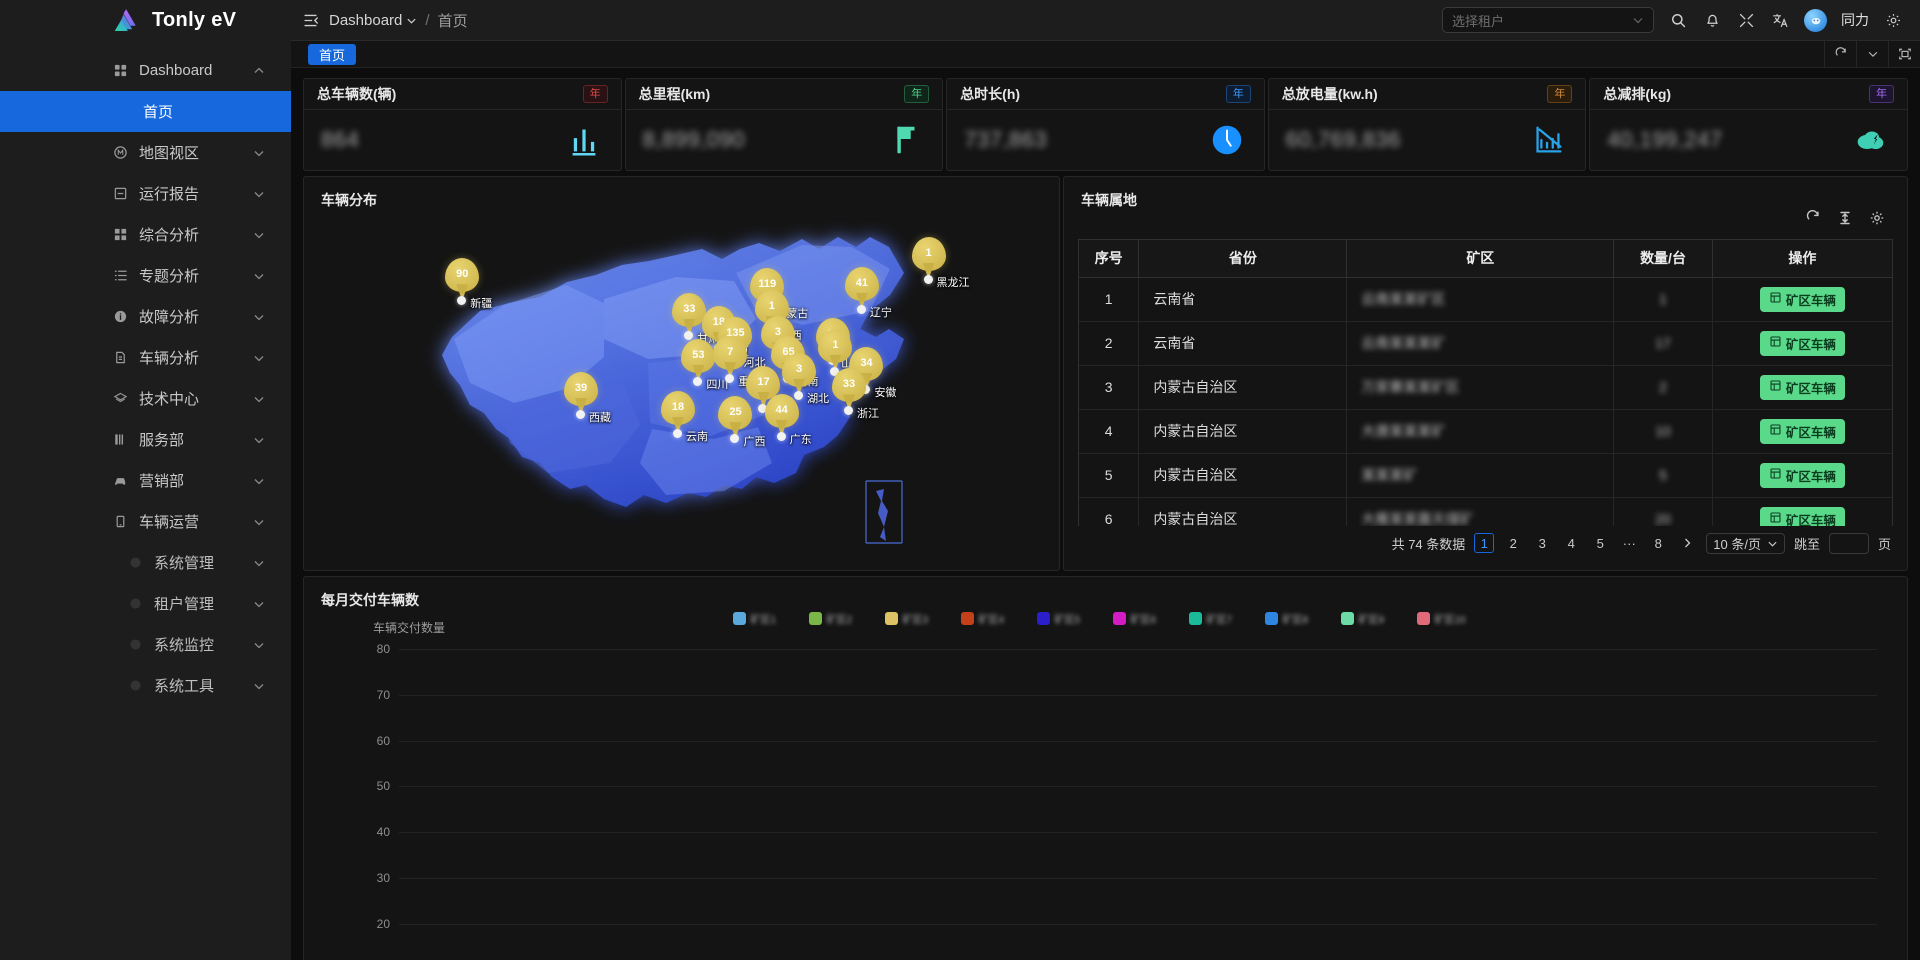  I want to click on sidebar-item-system-management: 系统管理, so click(145, 562).